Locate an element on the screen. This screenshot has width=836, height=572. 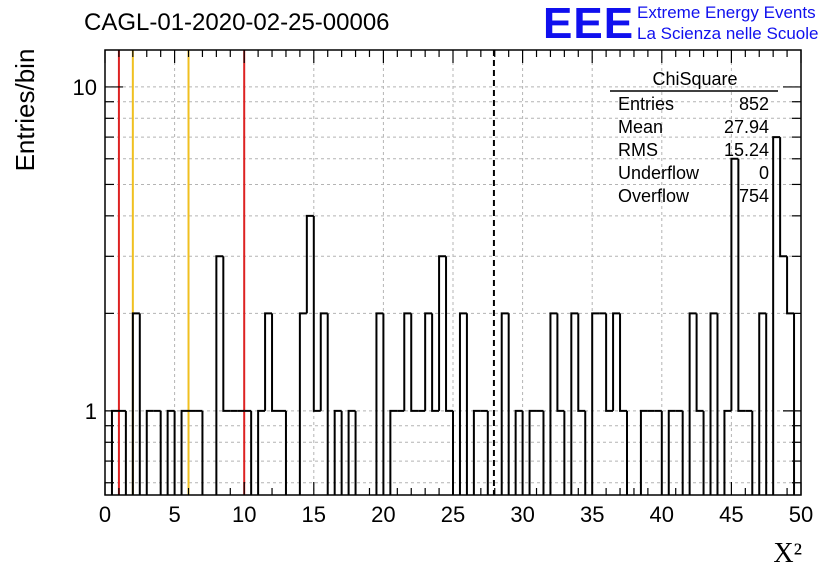
stats-label: Entries is located at coordinates (646, 104).